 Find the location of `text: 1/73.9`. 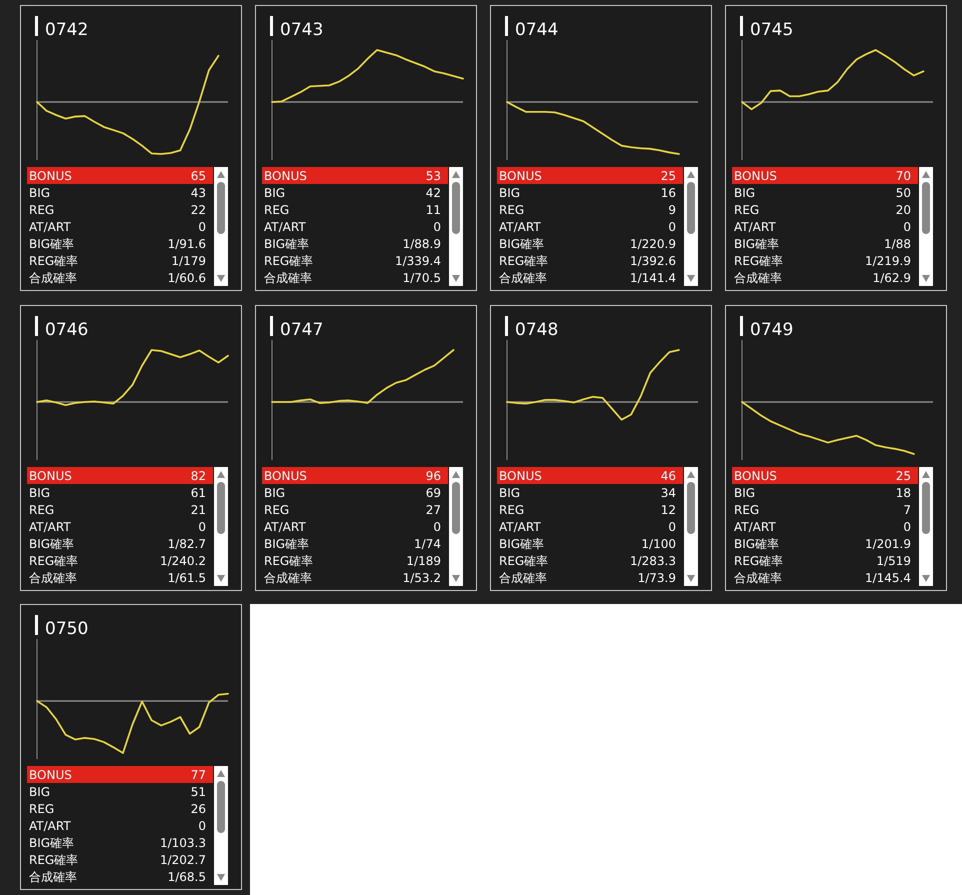

text: 1/73.9 is located at coordinates (657, 578).